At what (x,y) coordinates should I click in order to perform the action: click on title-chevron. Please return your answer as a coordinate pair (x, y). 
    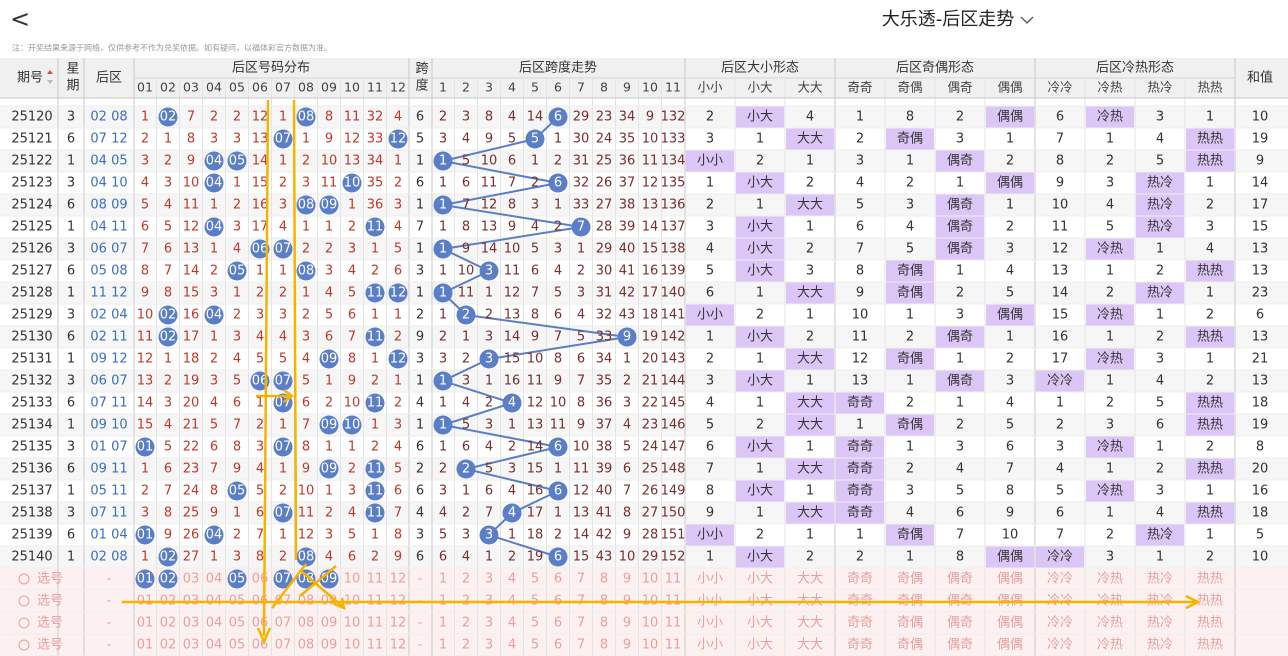
    Looking at the image, I should click on (1027, 20).